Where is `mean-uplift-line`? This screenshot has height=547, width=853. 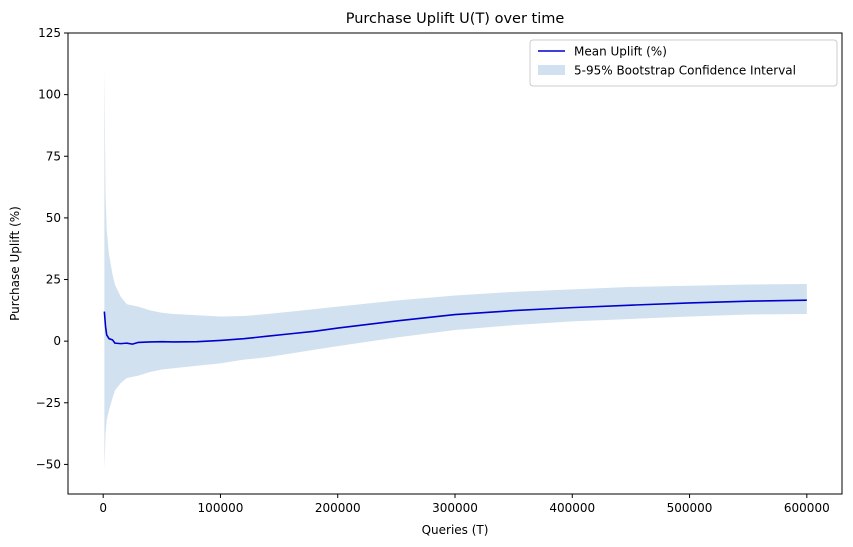 mean-uplift-line is located at coordinates (455, 322).